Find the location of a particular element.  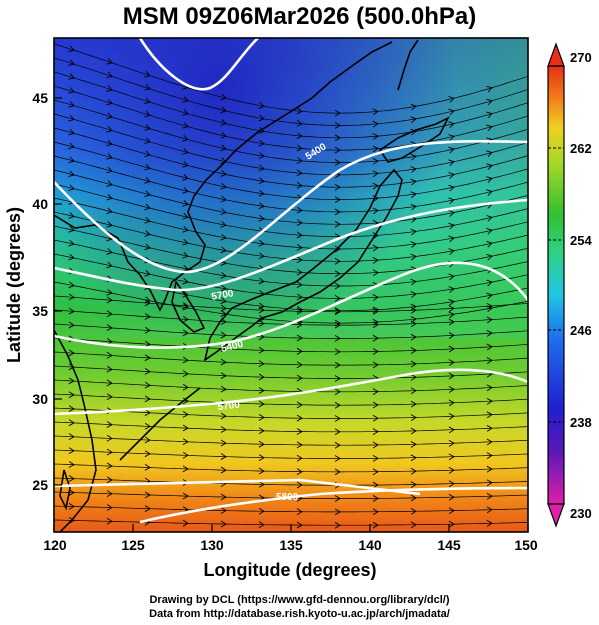

colorbar-ticks is located at coordinates (556, 285).